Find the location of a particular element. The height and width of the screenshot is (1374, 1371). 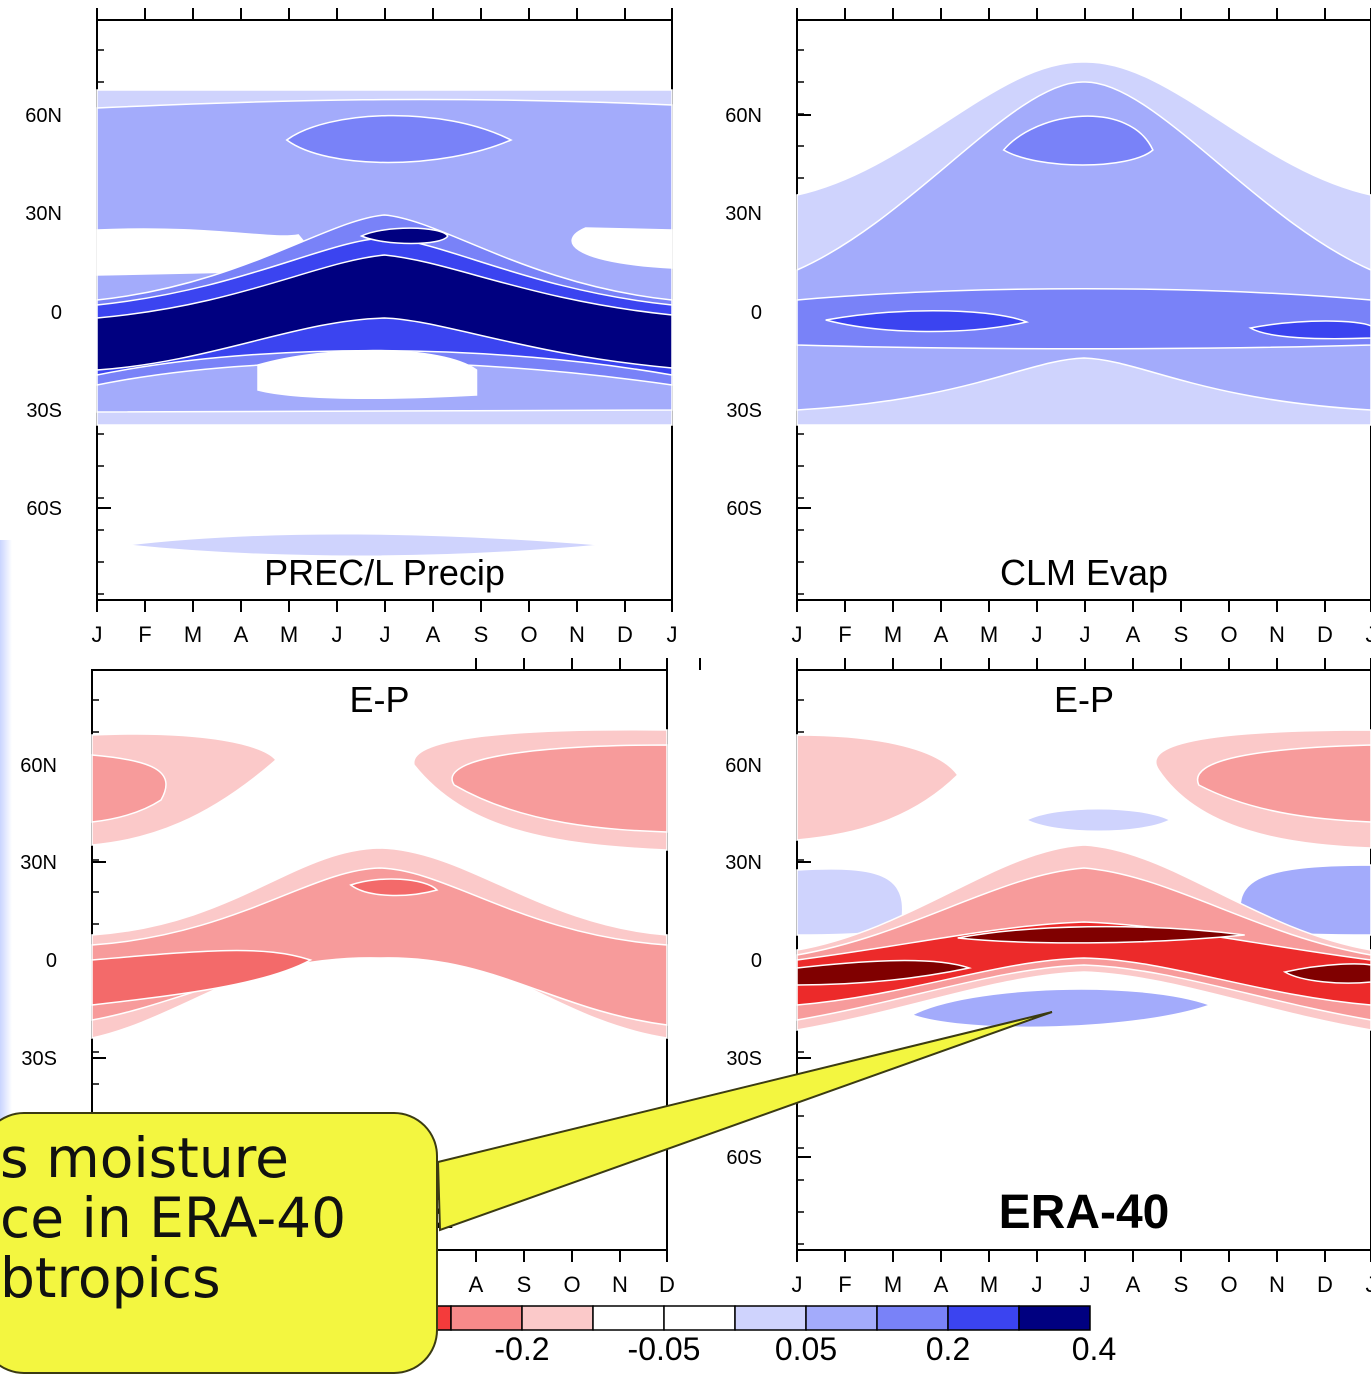

colorbar-tick-label: -0.2 is located at coordinates (521, 1349).